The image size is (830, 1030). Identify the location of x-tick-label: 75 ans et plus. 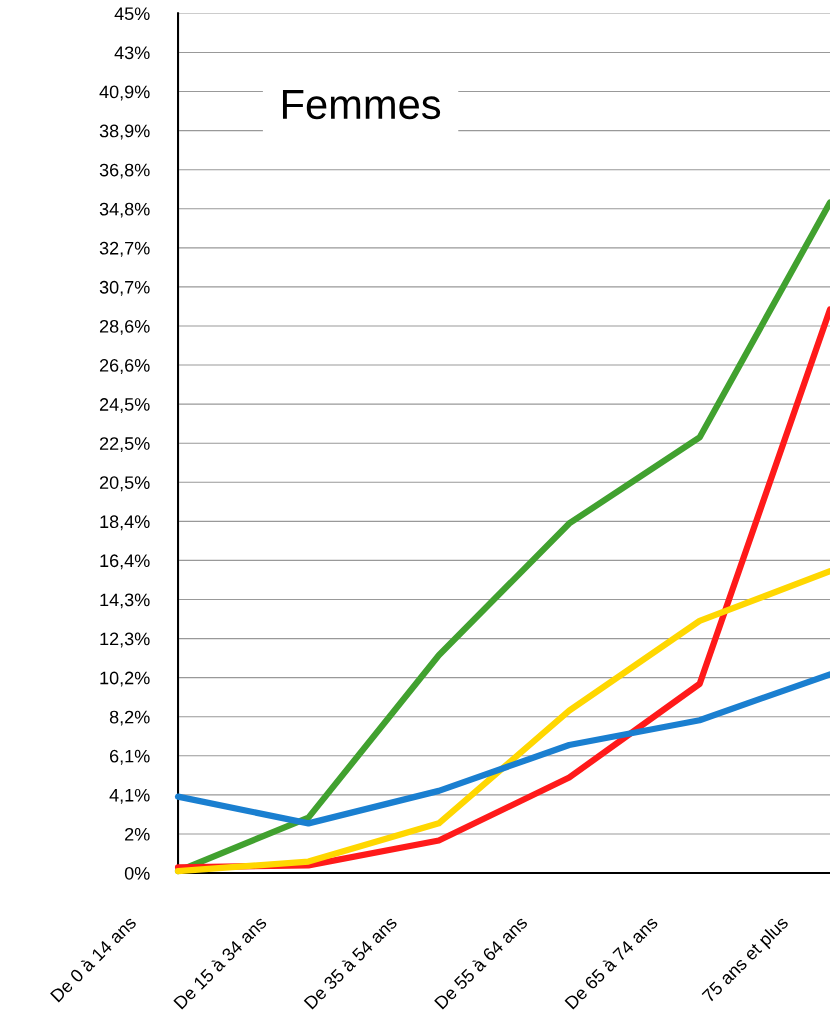
(746, 960).